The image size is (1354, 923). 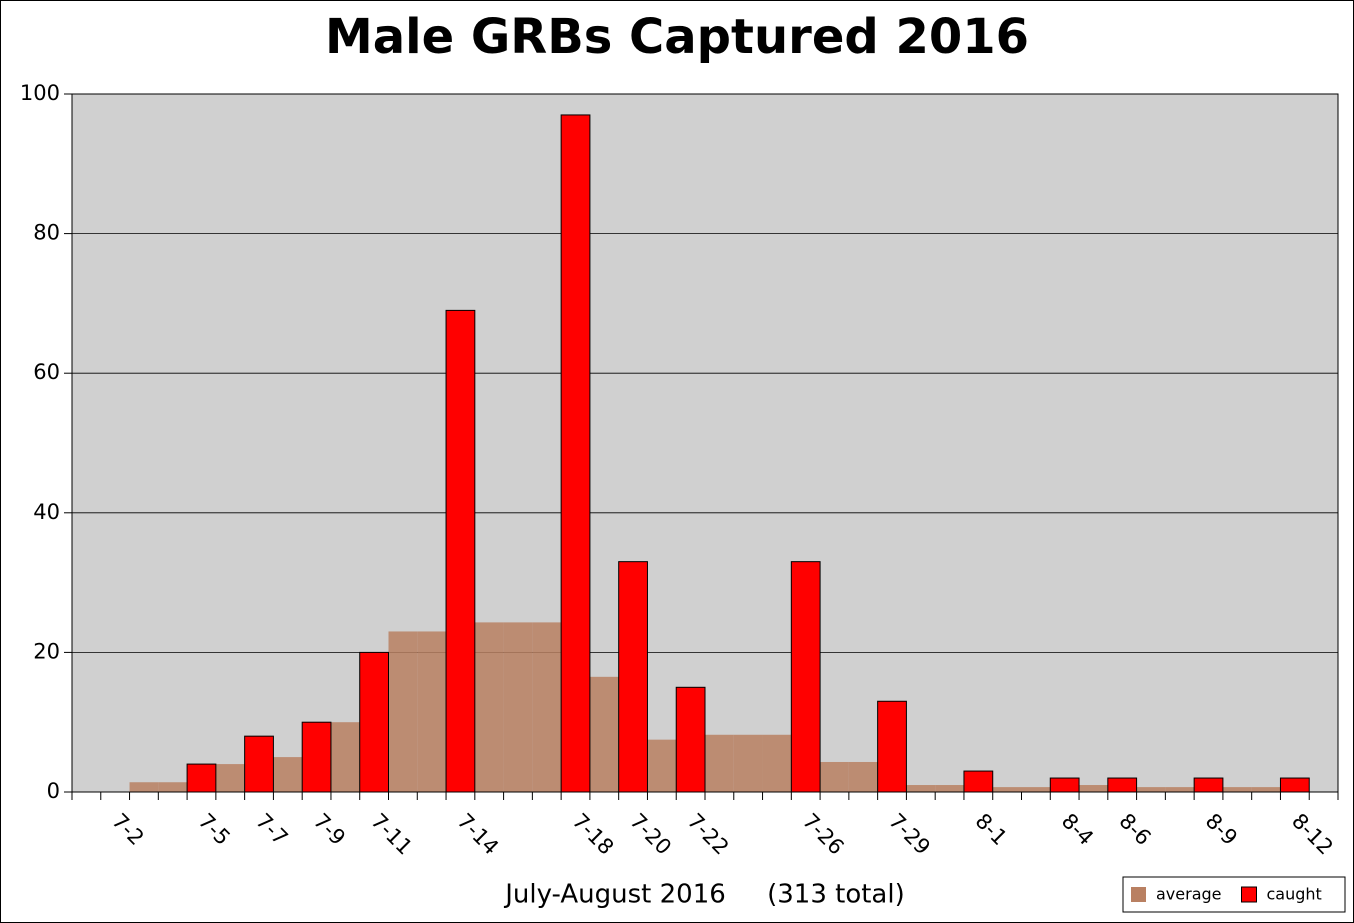 I want to click on y-tick-label: 20, so click(x=46, y=651).